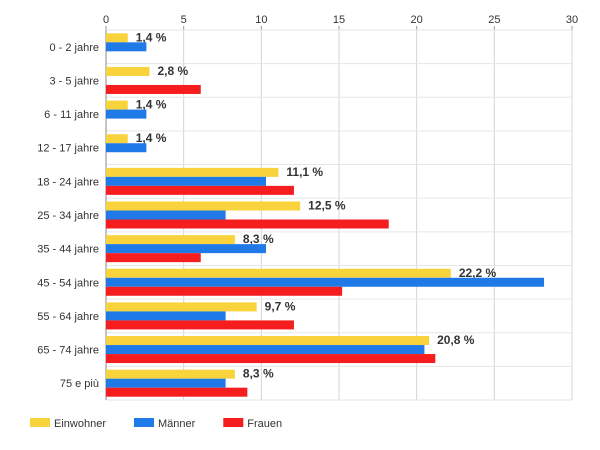 The width and height of the screenshot is (600, 450). Describe the element at coordinates (172, 71) in the screenshot. I see `data-label: 2,8 %` at that location.